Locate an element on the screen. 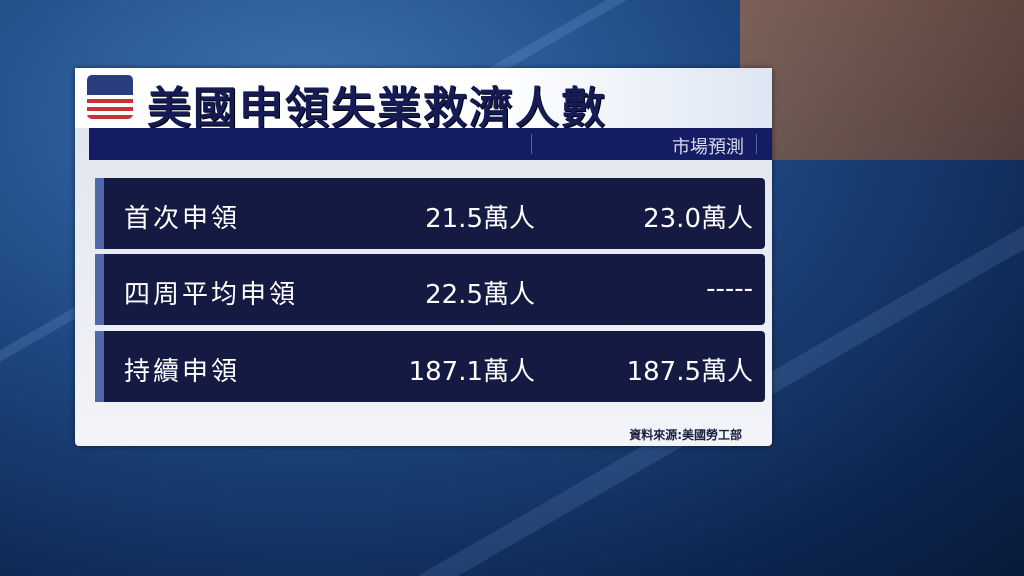  table-row: 持續申領 187.1萬人 187.5萬人 is located at coordinates (430, 366).